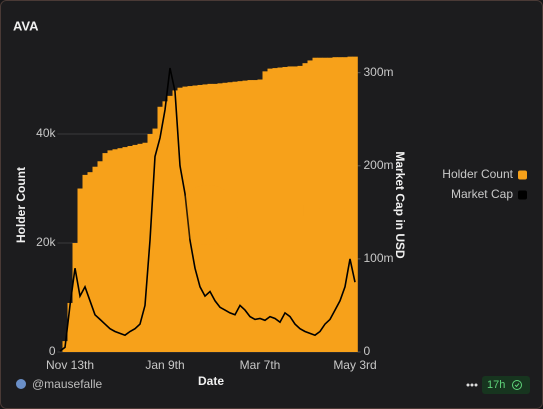 The width and height of the screenshot is (543, 409). Describe the element at coordinates (484, 184) in the screenshot. I see `legend: Holder Count Market Cap` at that location.